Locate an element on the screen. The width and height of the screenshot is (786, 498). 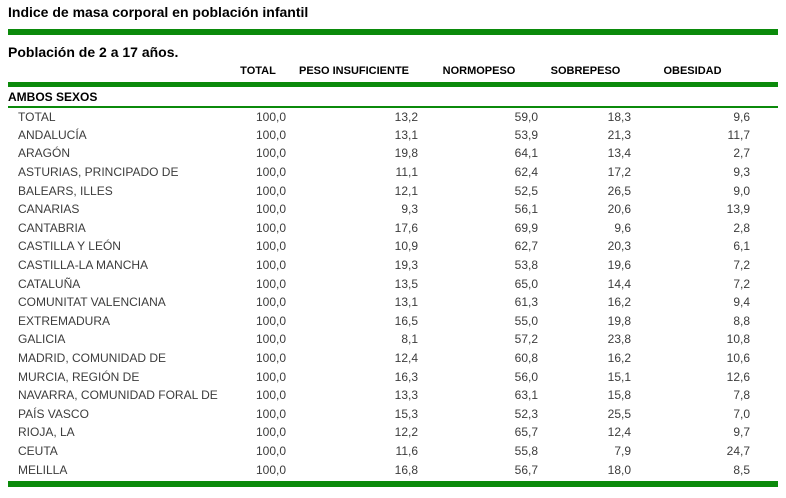
region-name: CASTILLA Y LEÓN is located at coordinates (69, 246).